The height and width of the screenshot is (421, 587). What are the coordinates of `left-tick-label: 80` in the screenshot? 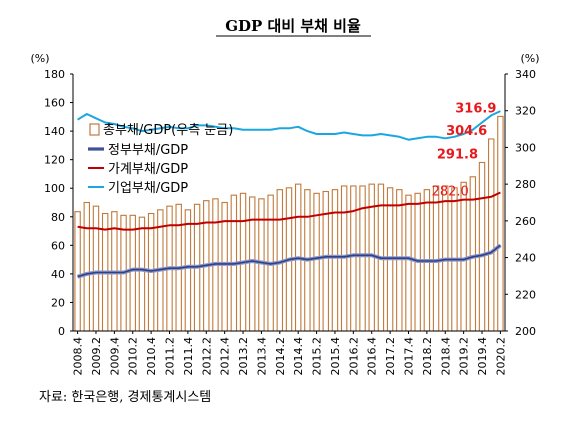 It's located at (58, 217).